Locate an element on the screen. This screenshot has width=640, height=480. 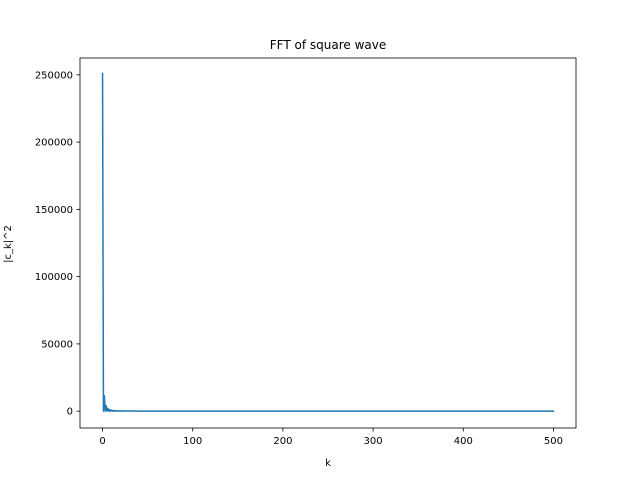
x-axis-label: k is located at coordinates (328, 463).